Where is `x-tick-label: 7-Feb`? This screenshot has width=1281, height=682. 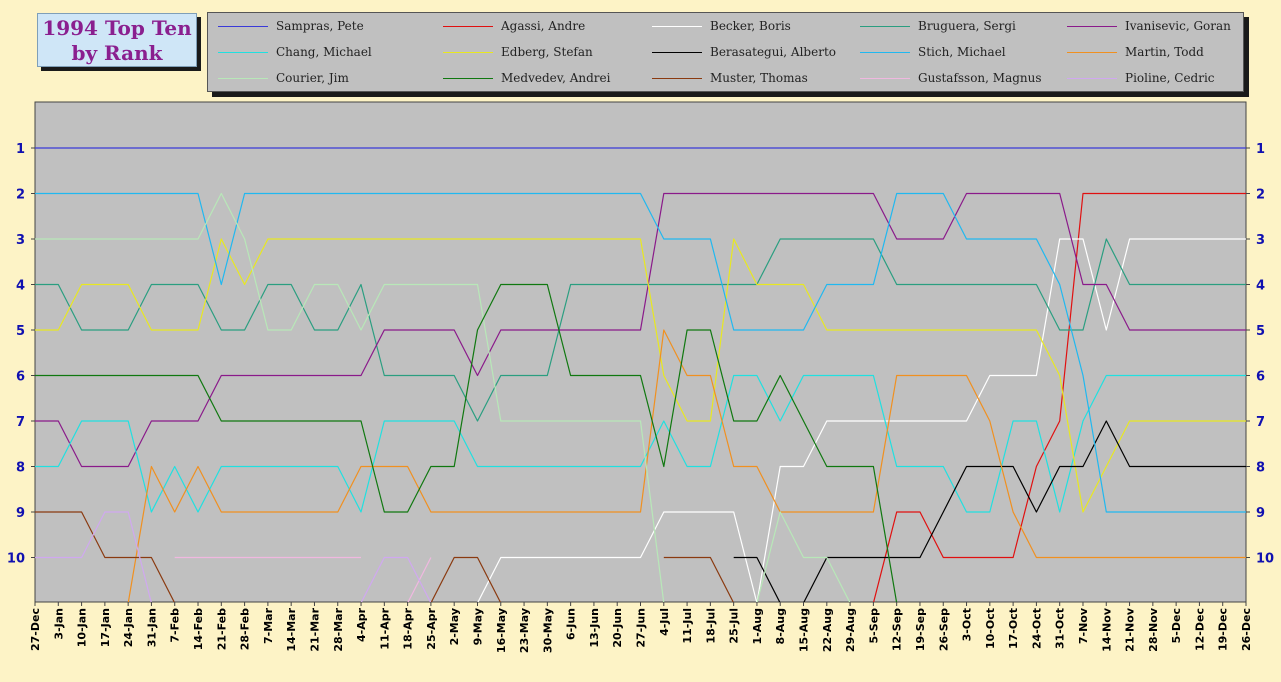
x-tick-label: 7-Feb is located at coordinates (175, 625).